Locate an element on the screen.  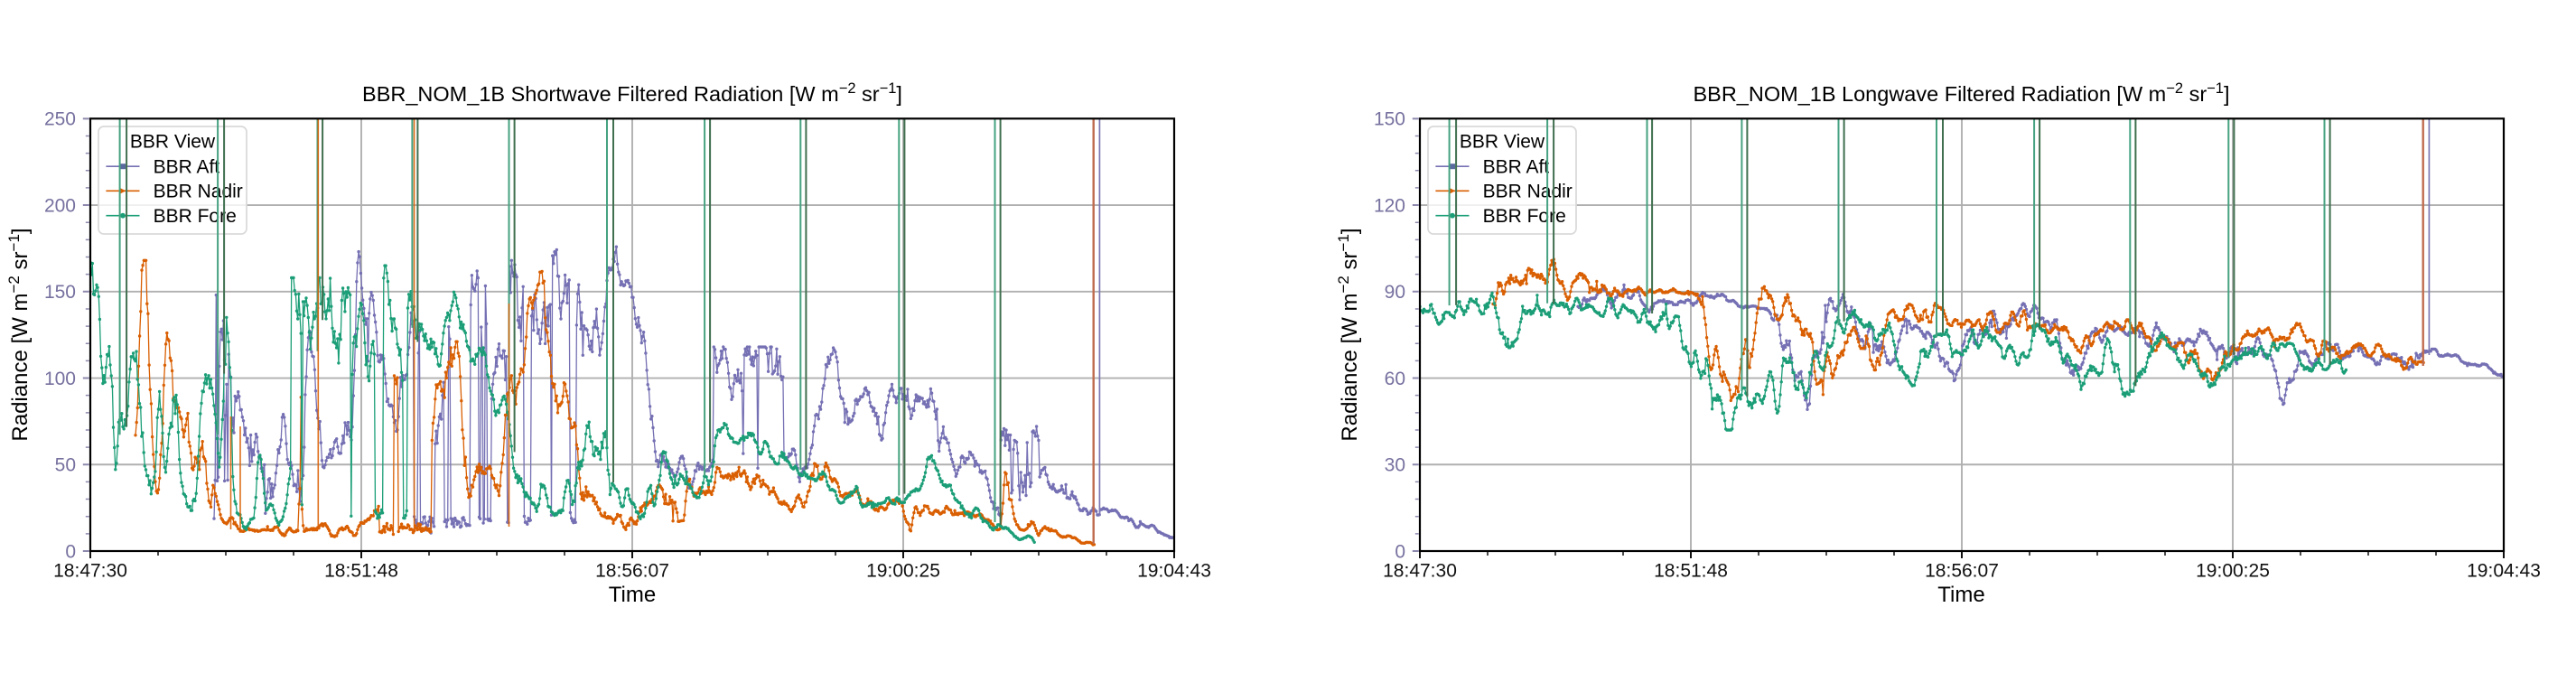
svg-text: 200 is located at coordinates (60, 205).